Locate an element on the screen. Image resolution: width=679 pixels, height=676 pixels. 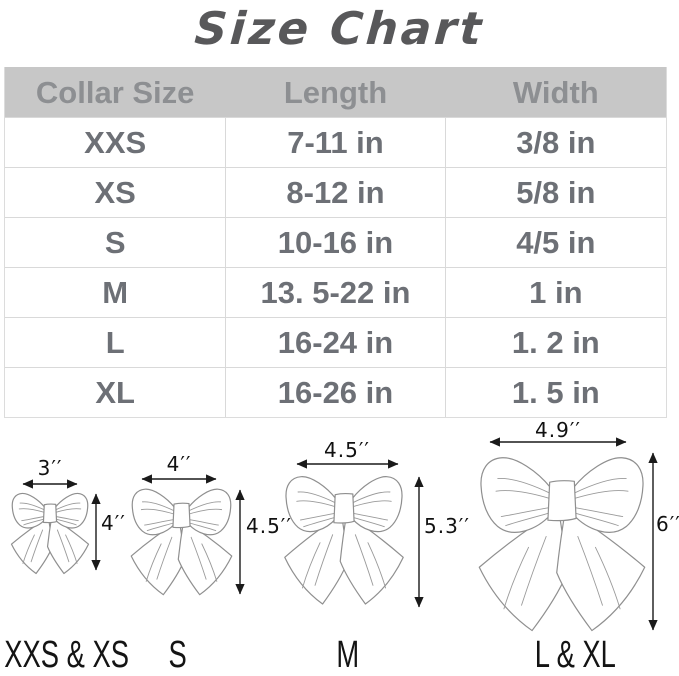
table-cell-size: XS is located at coordinates (115, 192).